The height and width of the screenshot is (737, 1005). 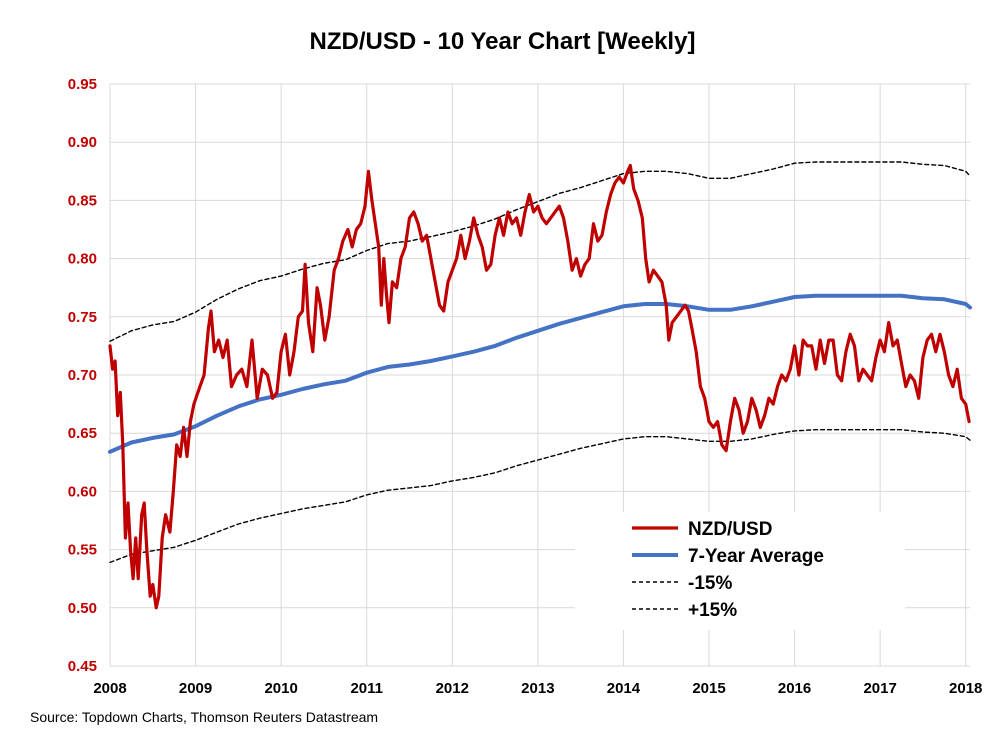 I want to click on x-tick-label: 2016, so click(x=794, y=688).